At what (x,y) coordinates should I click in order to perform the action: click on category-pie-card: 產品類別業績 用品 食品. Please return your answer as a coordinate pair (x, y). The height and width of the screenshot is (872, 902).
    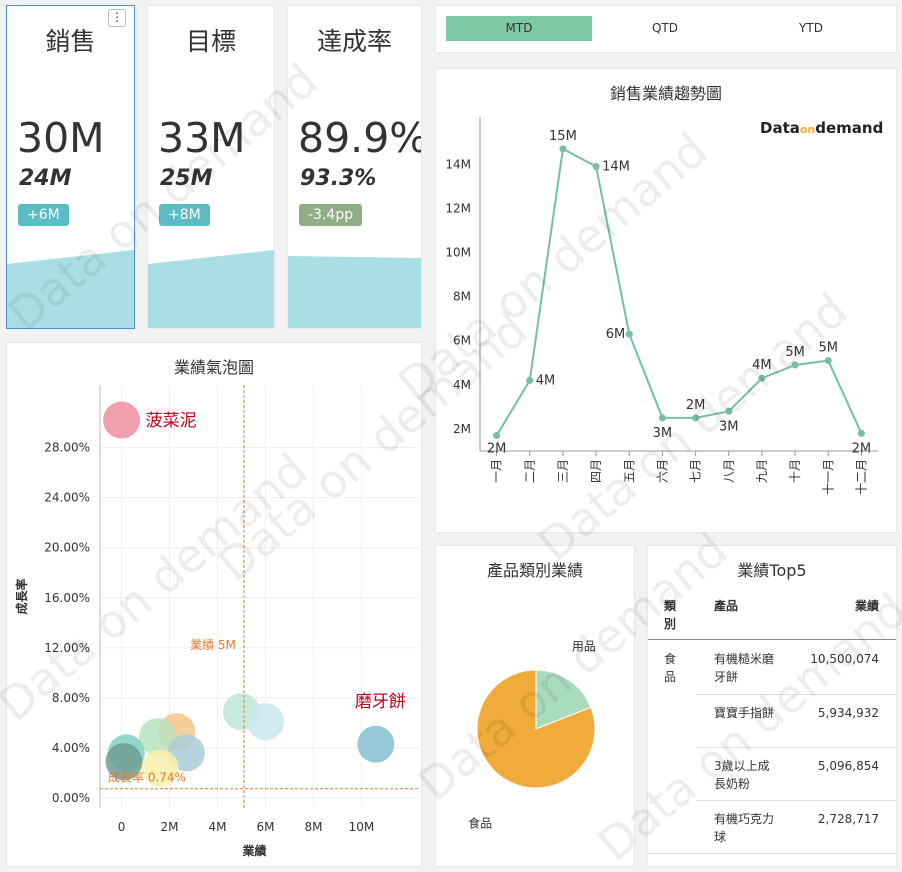
    Looking at the image, I should click on (535, 706).